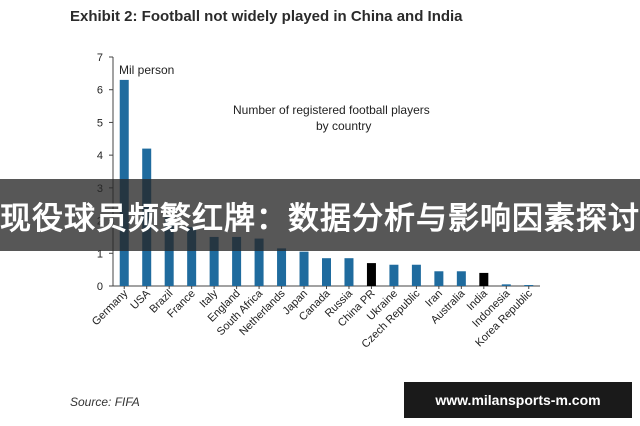 This screenshot has width=640, height=426. Describe the element at coordinates (100, 254) in the screenshot. I see `y-tick-label: 1` at that location.